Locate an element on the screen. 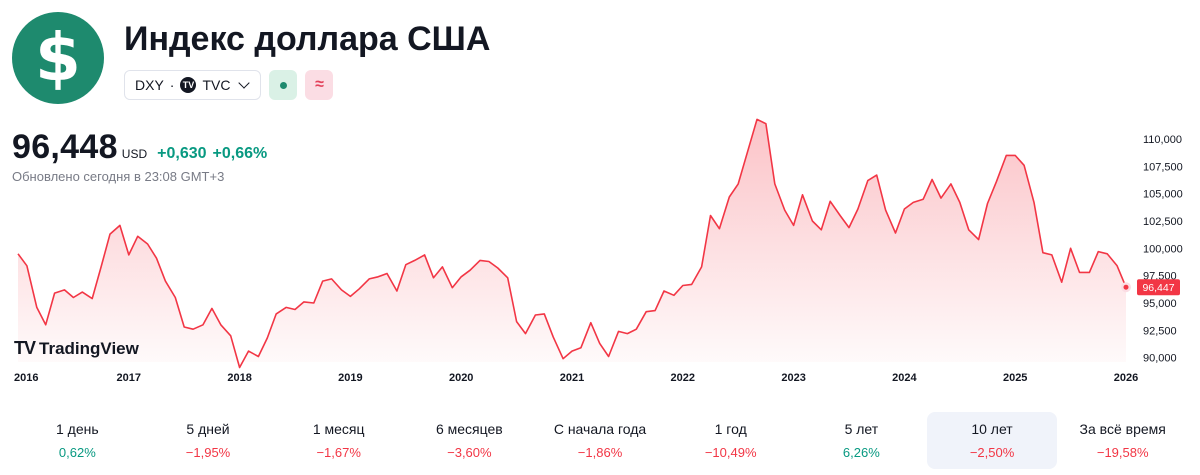  symbol-toolbar: DXY · TV TVC ≈ is located at coordinates (229, 85).